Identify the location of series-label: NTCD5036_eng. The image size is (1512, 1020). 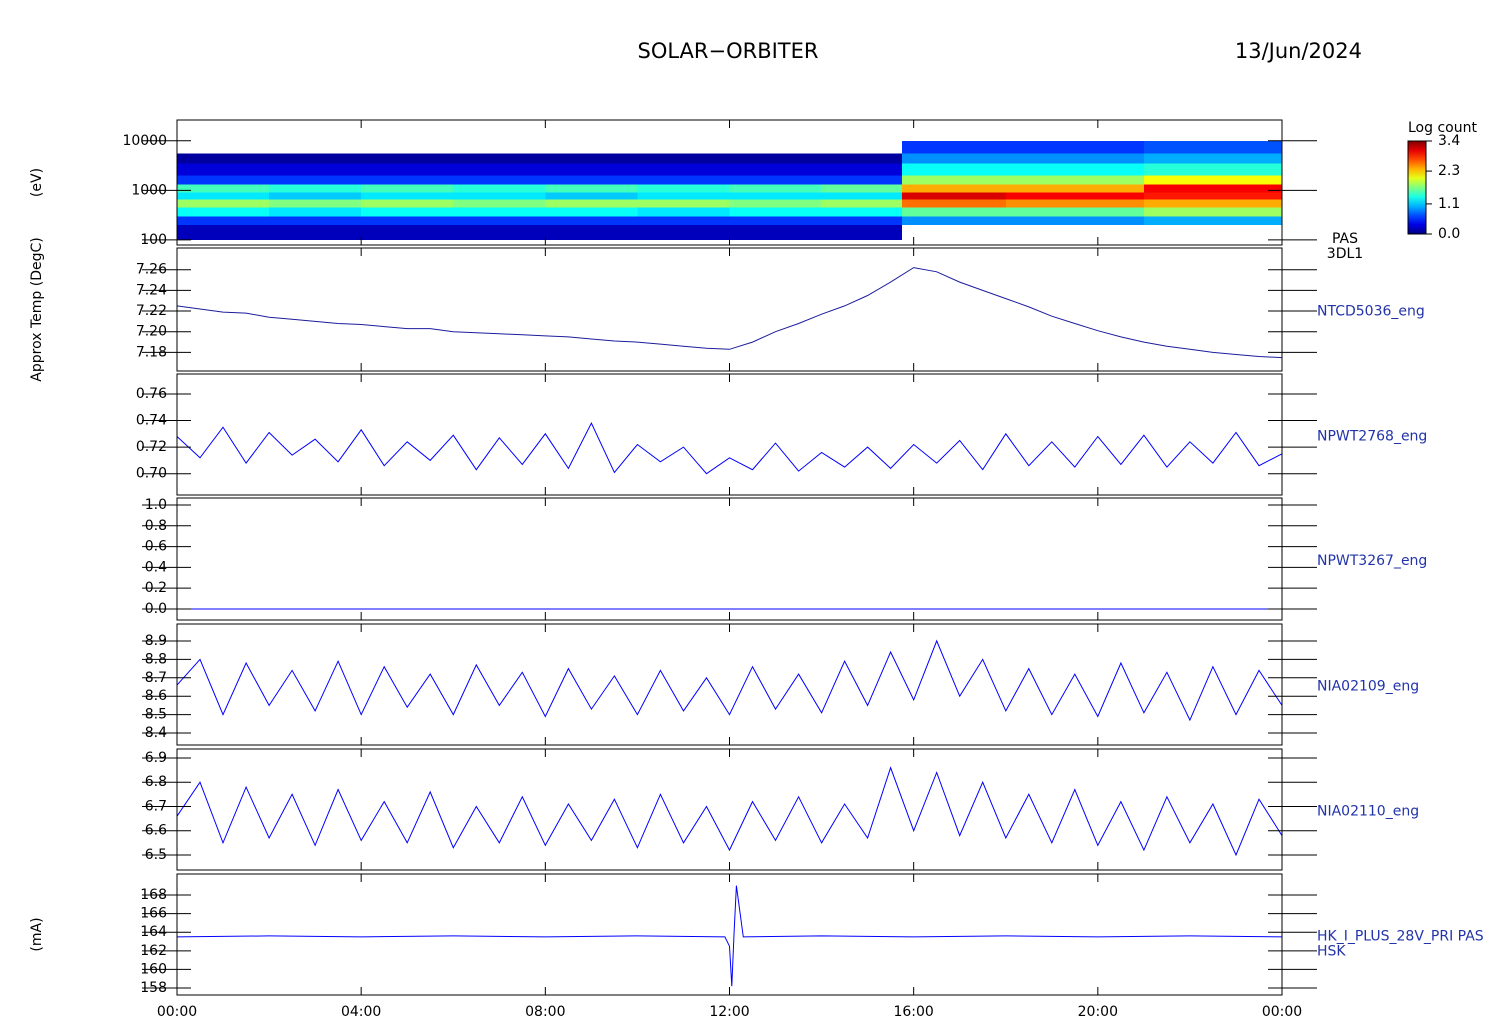
(1371, 312).